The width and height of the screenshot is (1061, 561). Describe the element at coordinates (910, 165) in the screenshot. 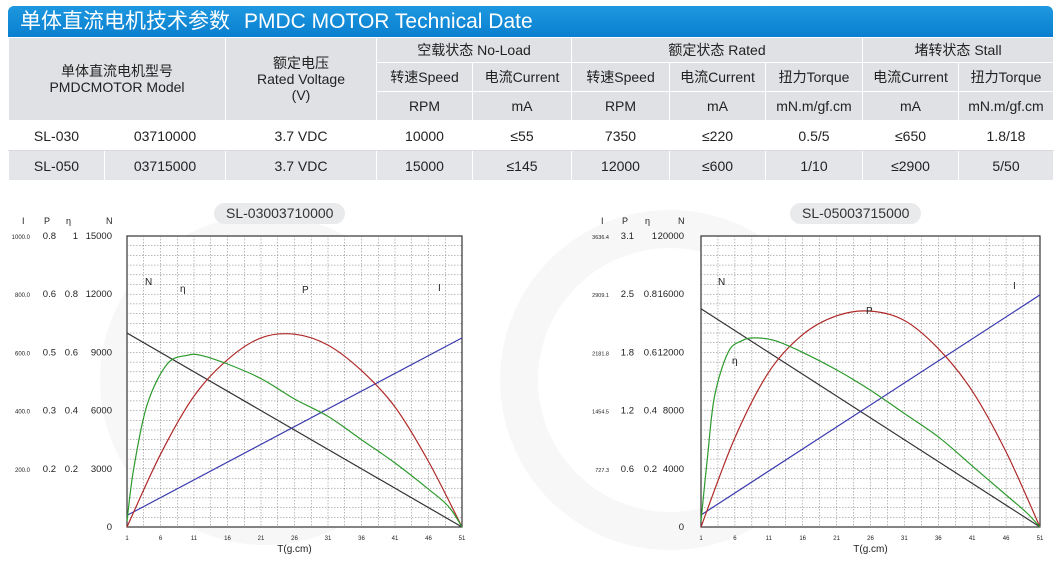

I see `cell-stall-current: ≤2900` at that location.